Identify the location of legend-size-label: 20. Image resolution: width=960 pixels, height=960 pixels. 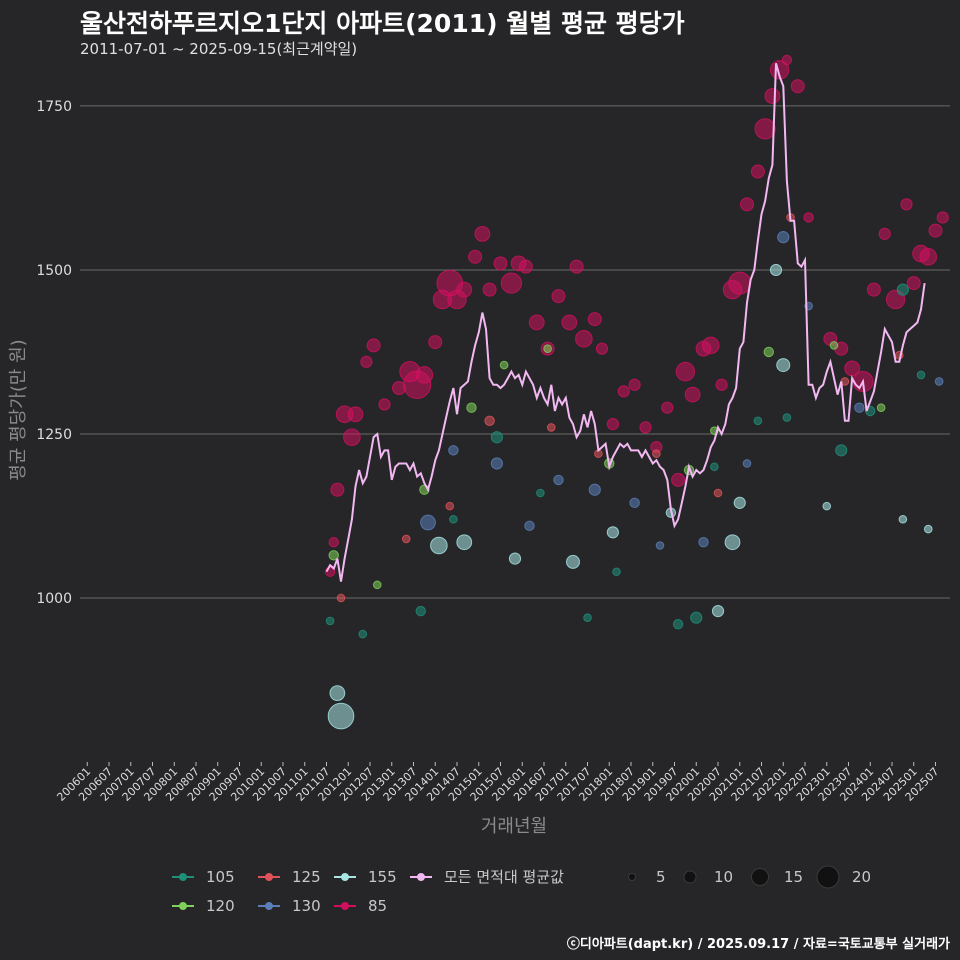
(861, 877).